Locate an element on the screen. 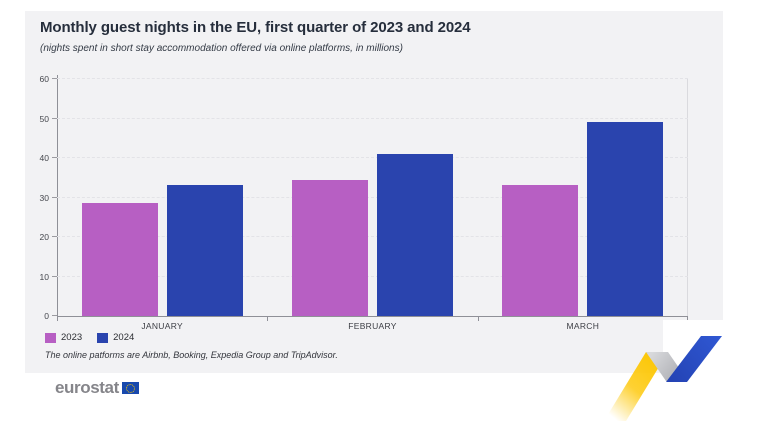  bar-2023-january is located at coordinates (119, 259).